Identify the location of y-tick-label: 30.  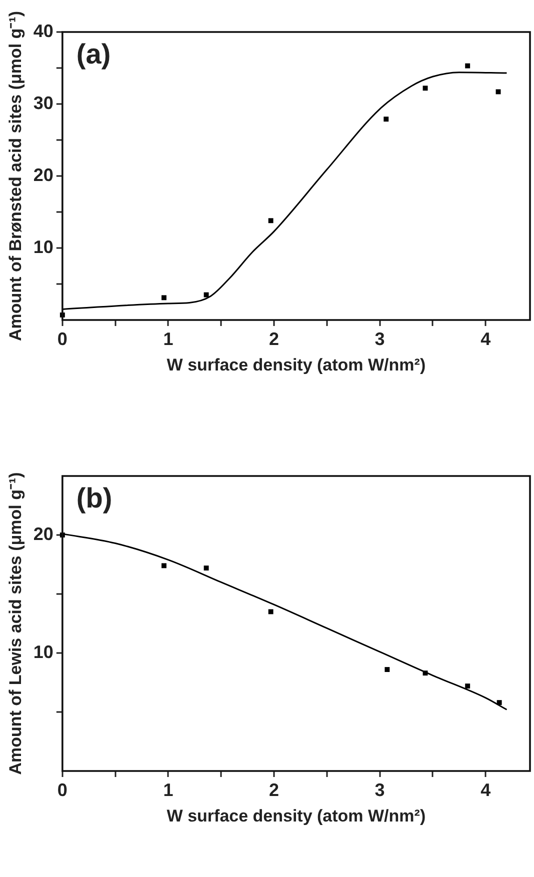
(43, 102).